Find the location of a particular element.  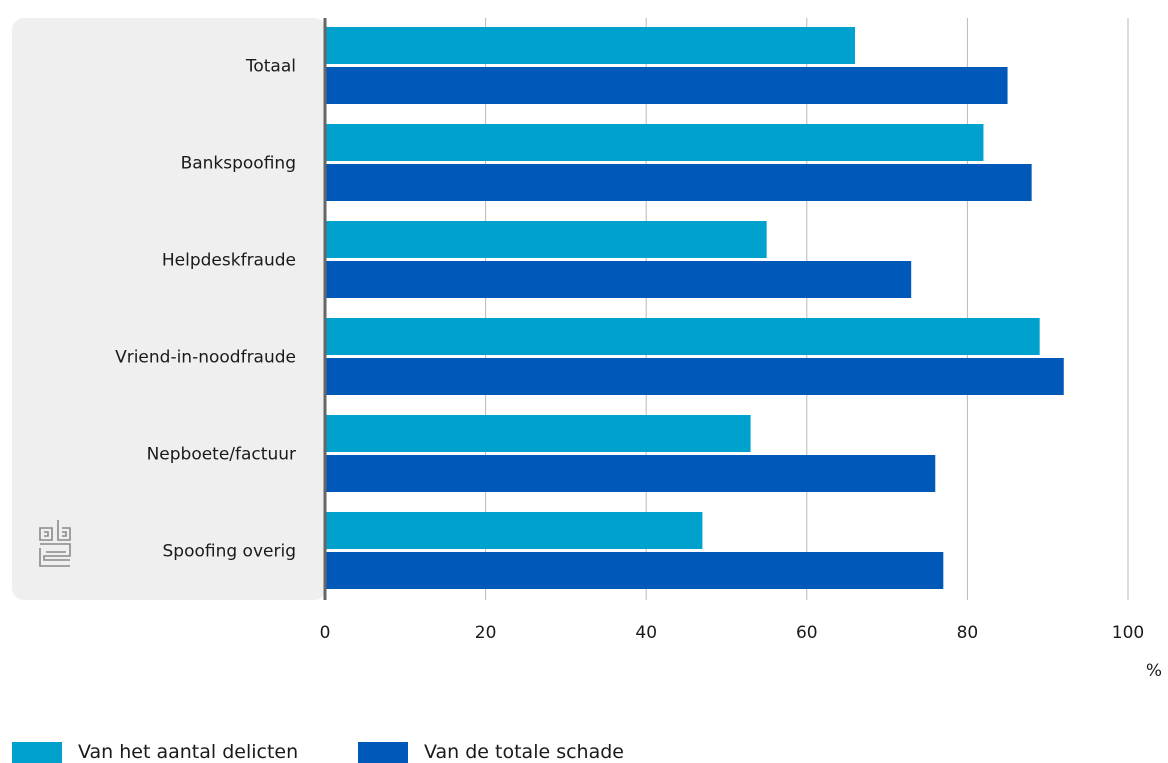

x-tick-label: 100 is located at coordinates (1128, 633).